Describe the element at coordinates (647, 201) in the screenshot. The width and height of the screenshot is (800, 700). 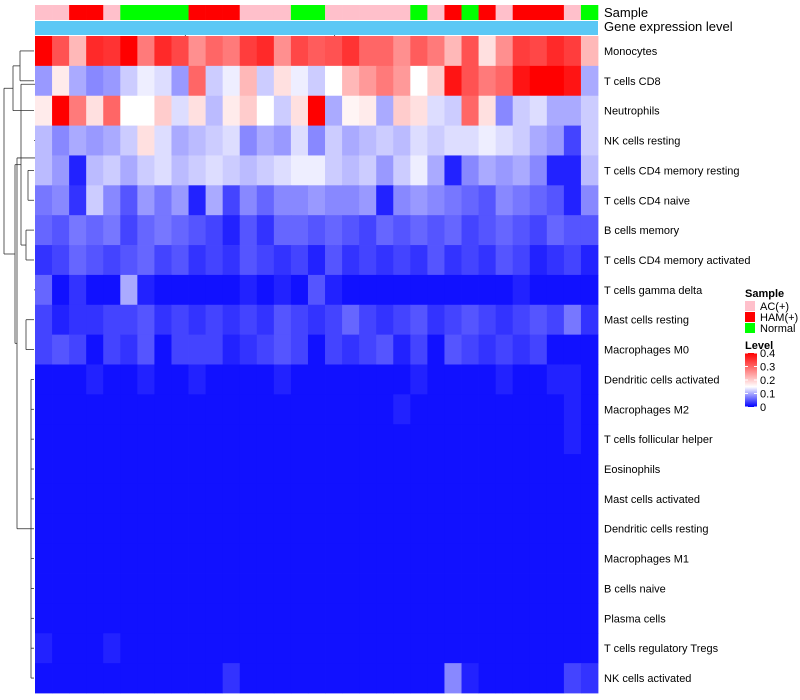
I see `row-label: T cells CD4 naive` at that location.